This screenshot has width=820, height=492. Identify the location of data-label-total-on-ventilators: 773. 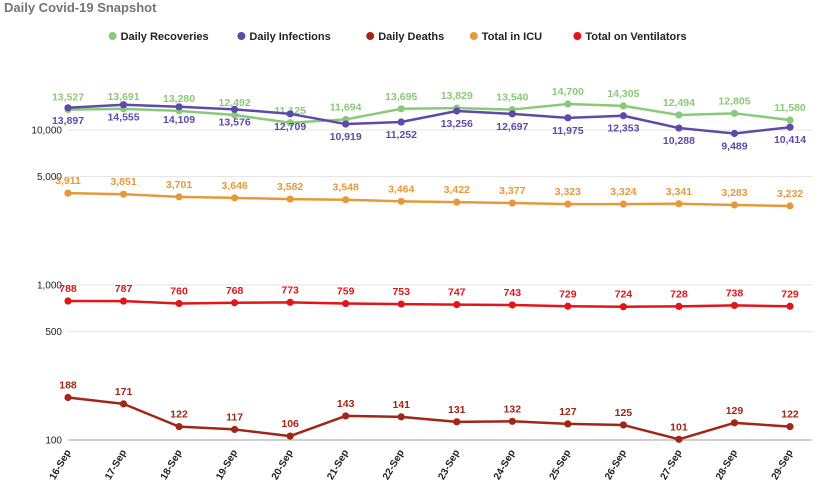
(290, 290).